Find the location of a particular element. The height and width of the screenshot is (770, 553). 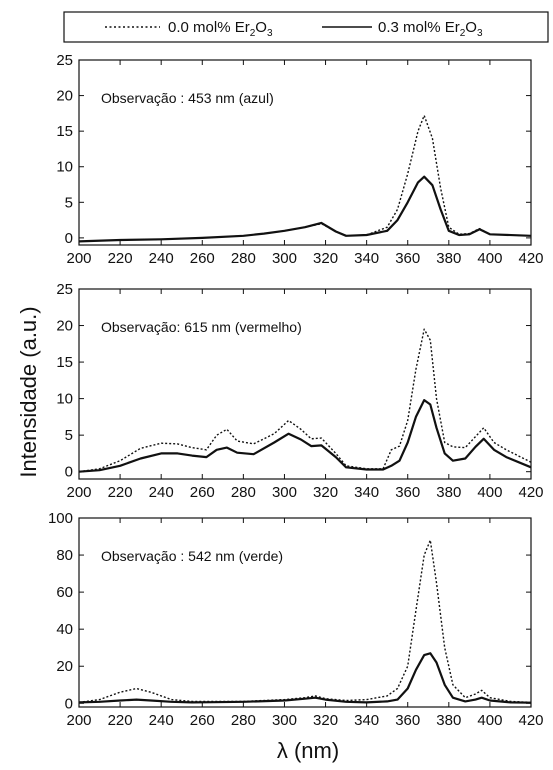

legend: 0.0 mol% Er2O3 0.3 mol% Er2O3 is located at coordinates (306, 27).